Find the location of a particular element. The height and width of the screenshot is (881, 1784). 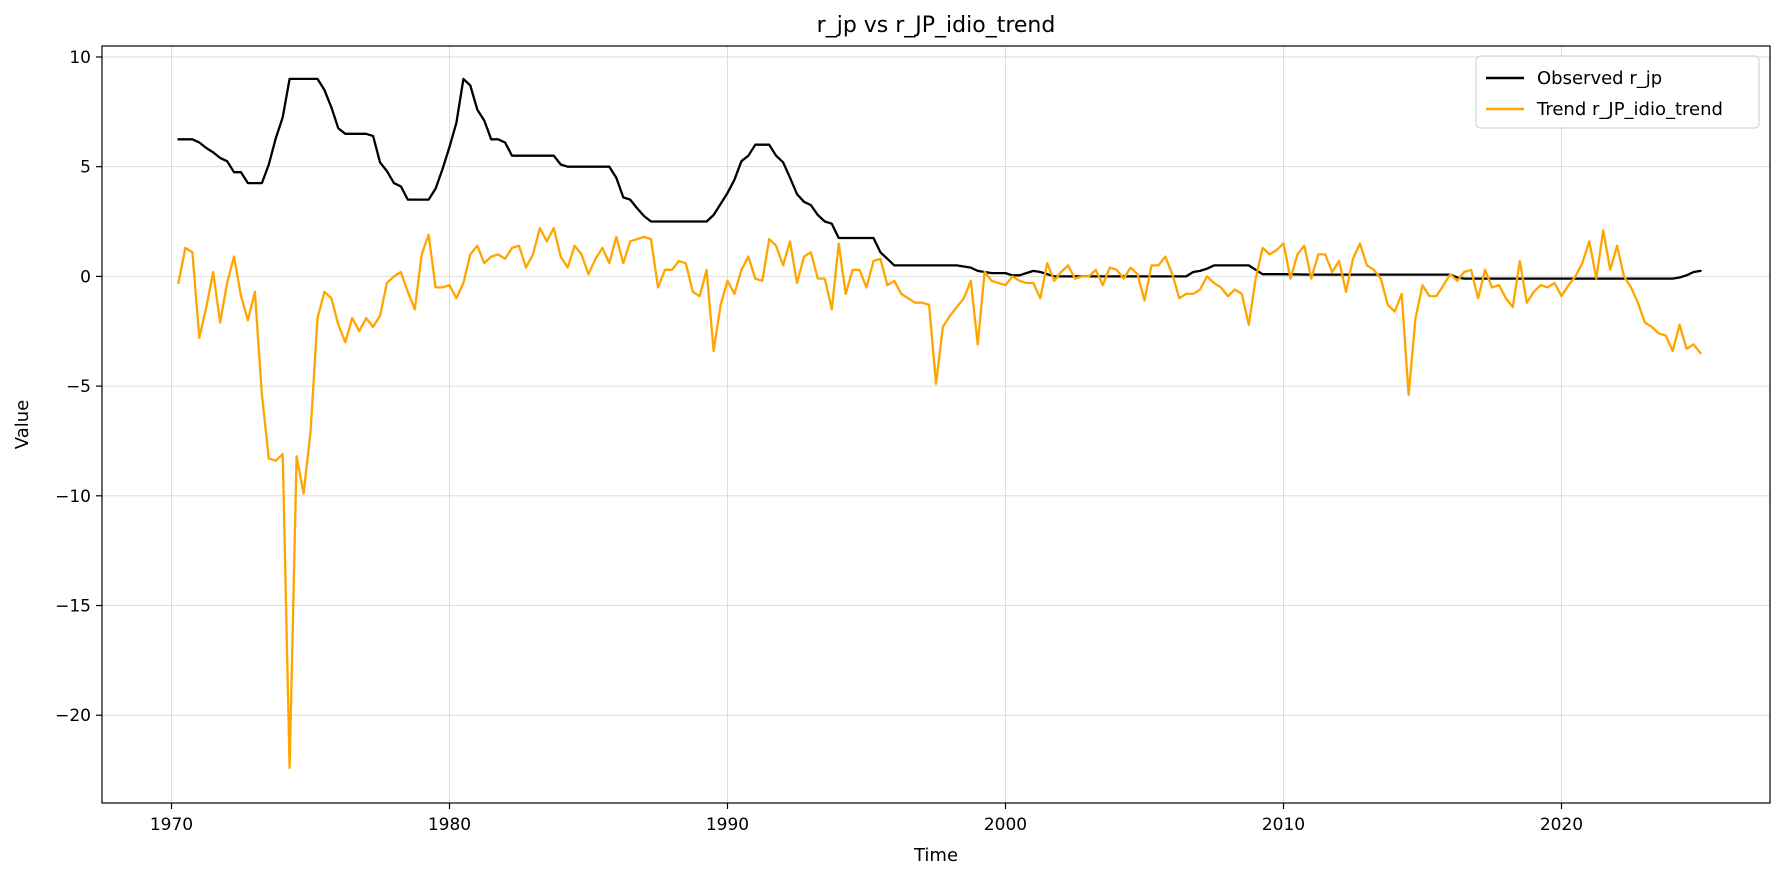

y-tick-label: −5 is located at coordinates (78, 387).